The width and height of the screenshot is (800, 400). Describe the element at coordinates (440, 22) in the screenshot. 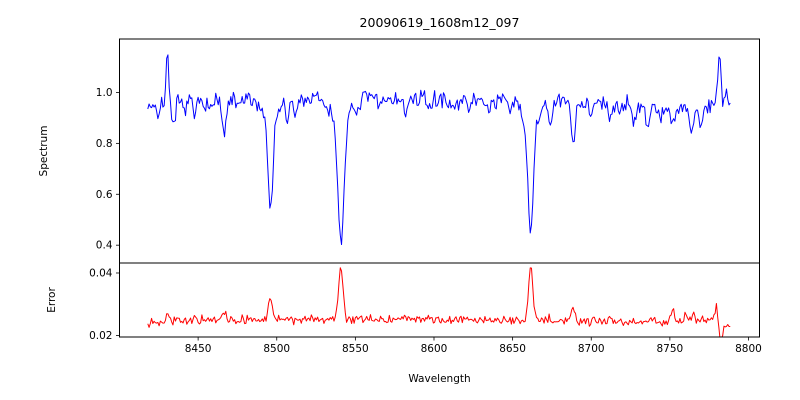

I see `chart-title: 20090619_1608m12_097` at that location.